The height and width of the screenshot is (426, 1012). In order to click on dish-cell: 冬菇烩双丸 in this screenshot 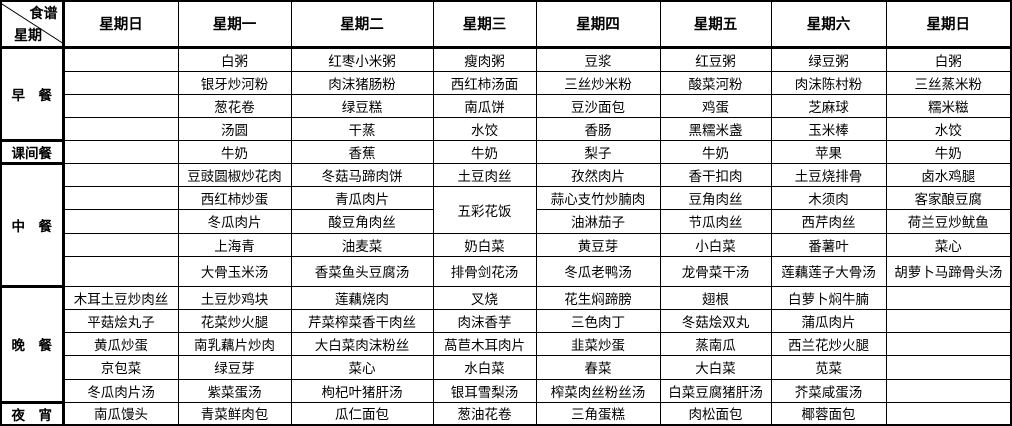, I will do `click(715, 320)`.